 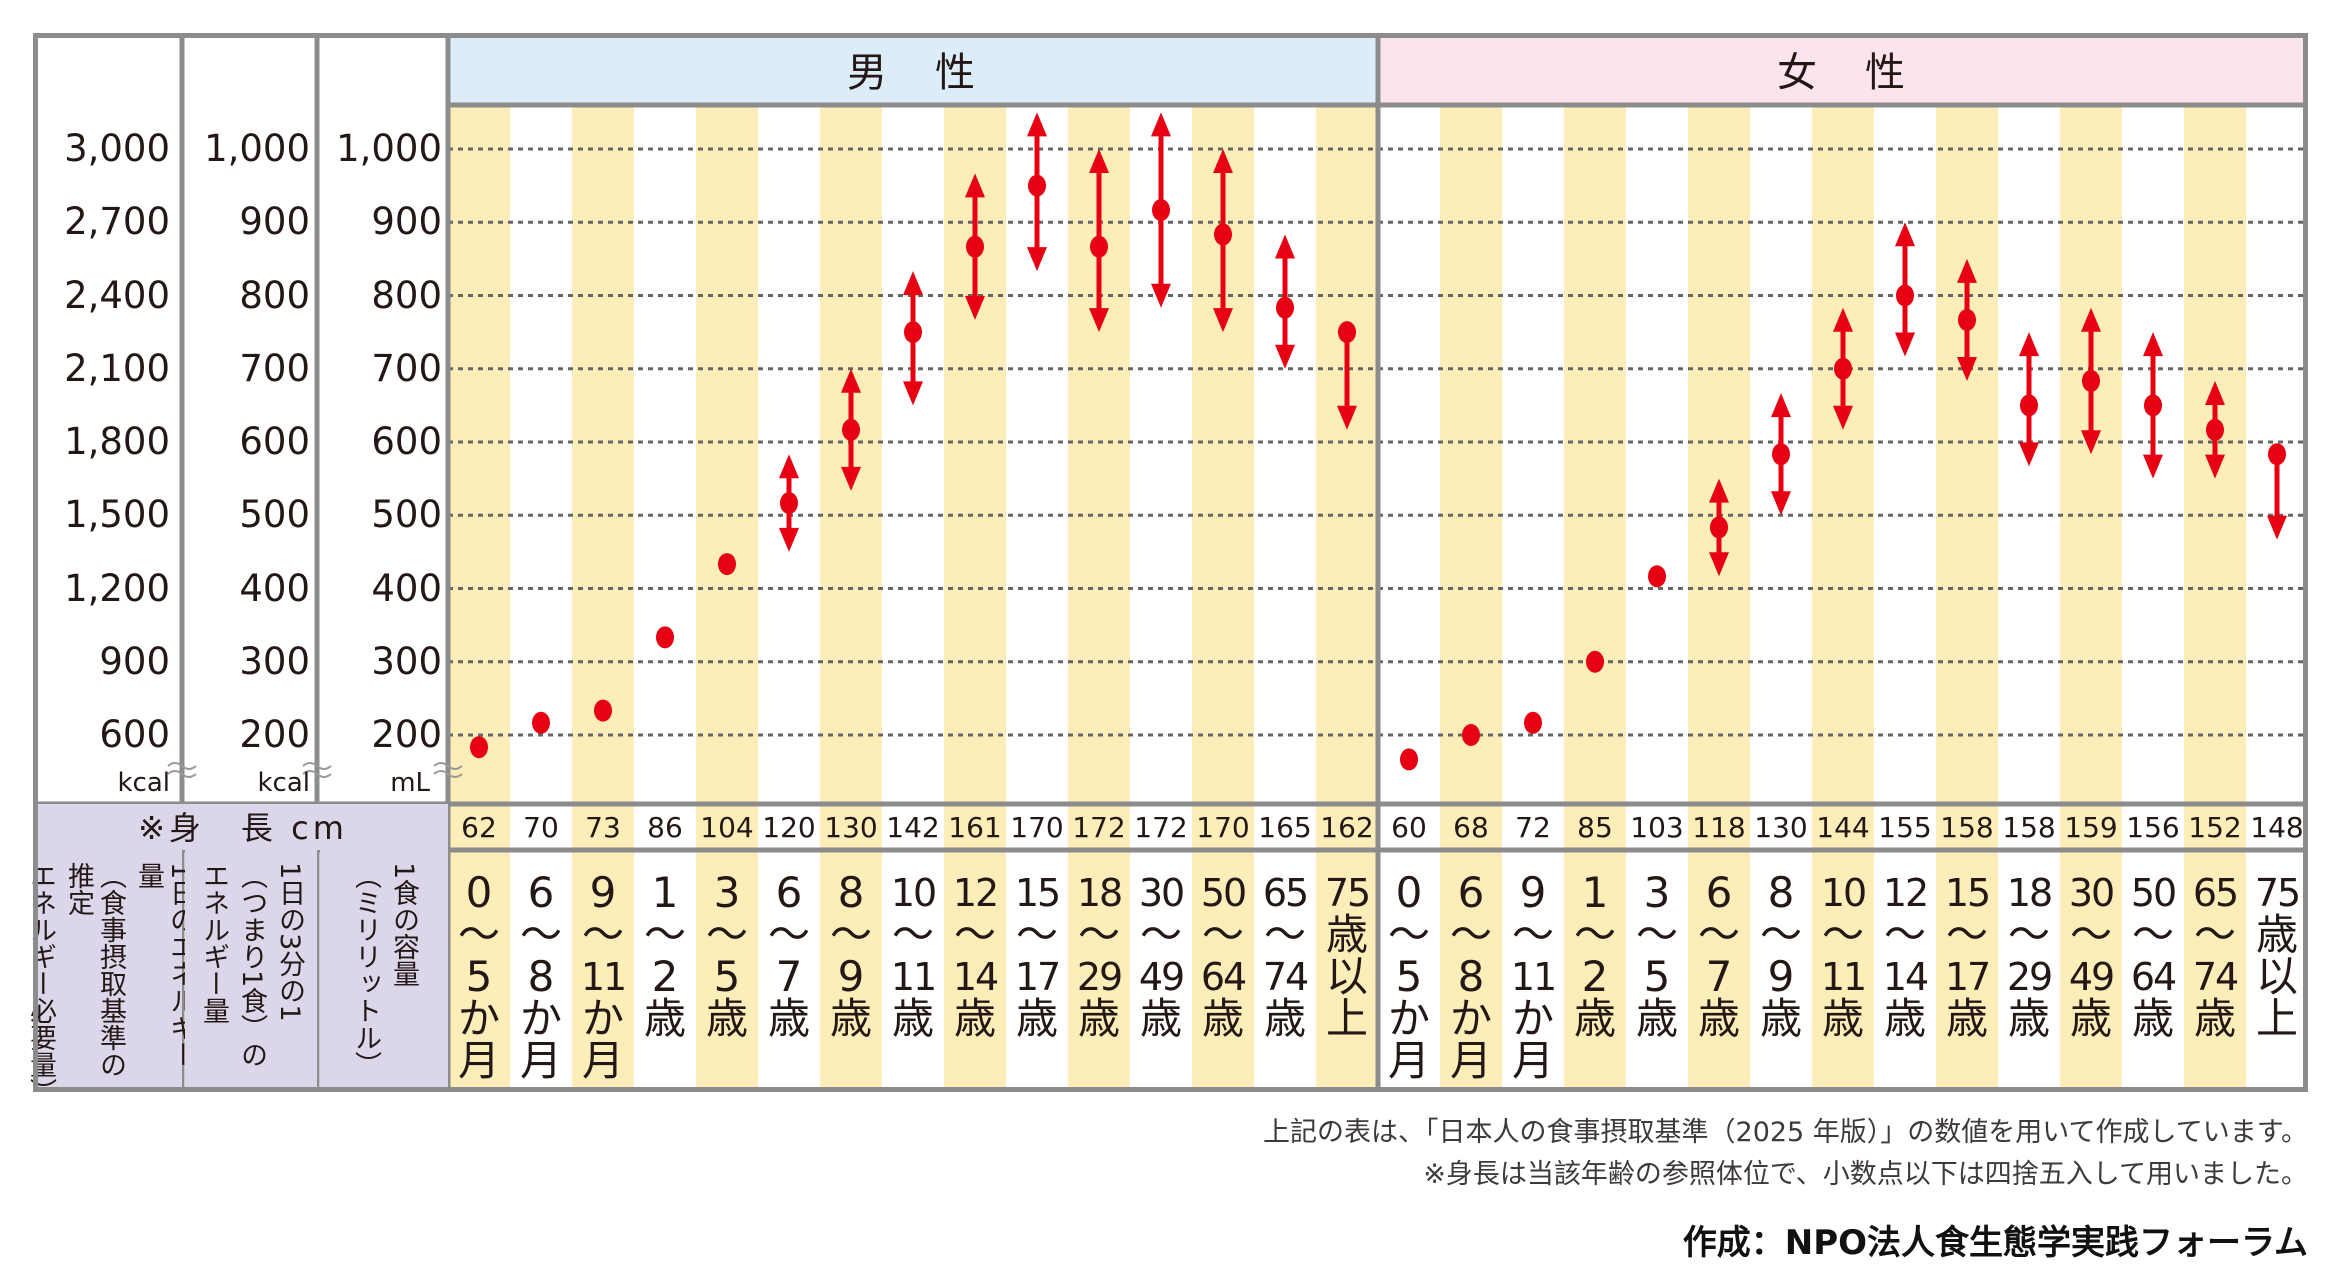 What do you see at coordinates (117, 148) in the screenshot?
I see `tick-label: 3,000` at bounding box center [117, 148].